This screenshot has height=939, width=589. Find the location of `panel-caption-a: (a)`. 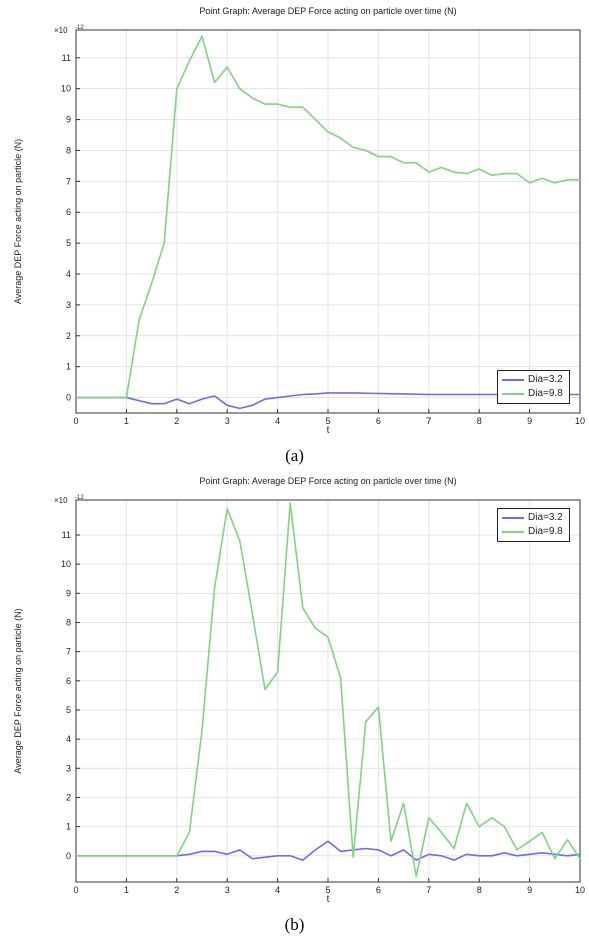

panel-caption-a: (a) is located at coordinates (294, 455).